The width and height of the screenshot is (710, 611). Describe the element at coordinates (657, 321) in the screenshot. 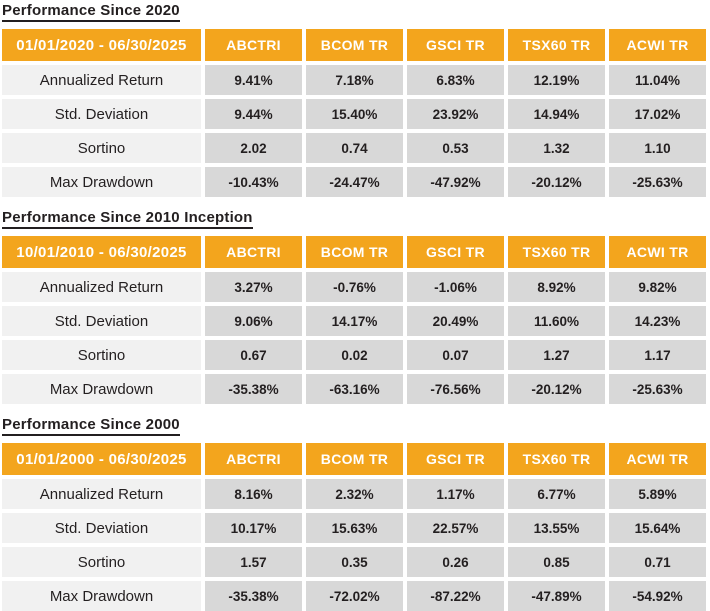

I see `value-cell: 14.23%` at that location.